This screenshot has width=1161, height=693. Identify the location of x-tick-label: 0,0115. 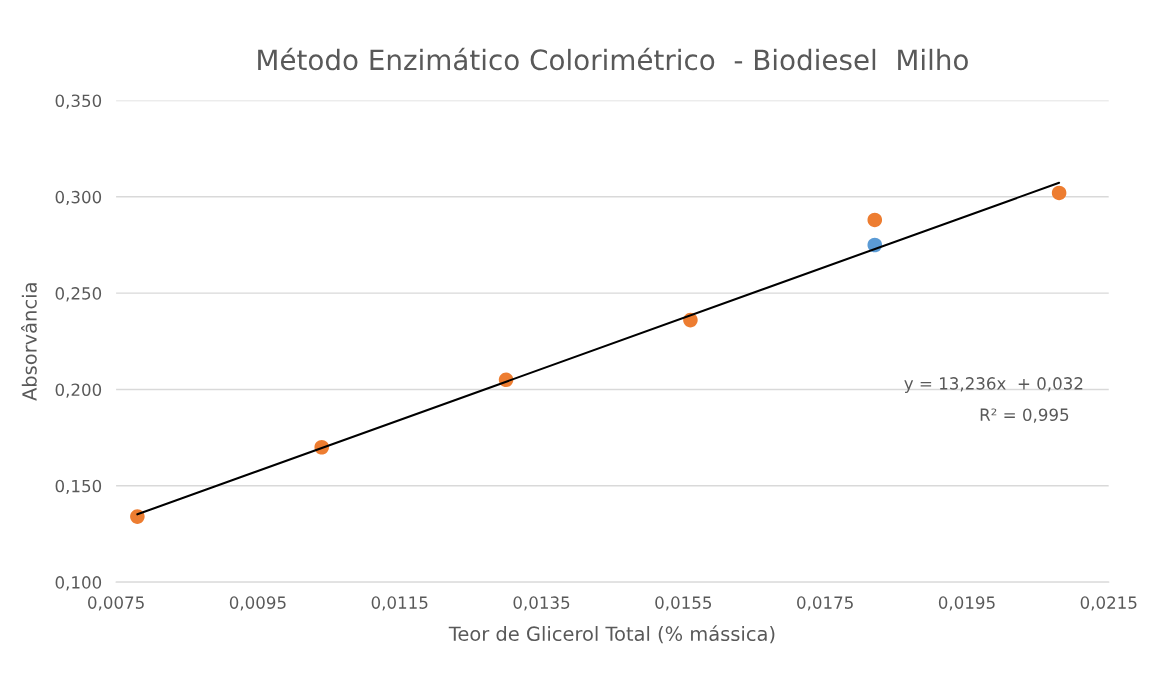
(399, 603).